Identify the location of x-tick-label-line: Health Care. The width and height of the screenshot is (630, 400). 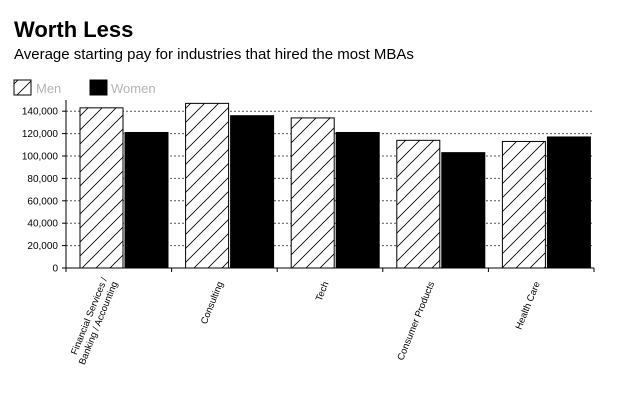
(528, 305).